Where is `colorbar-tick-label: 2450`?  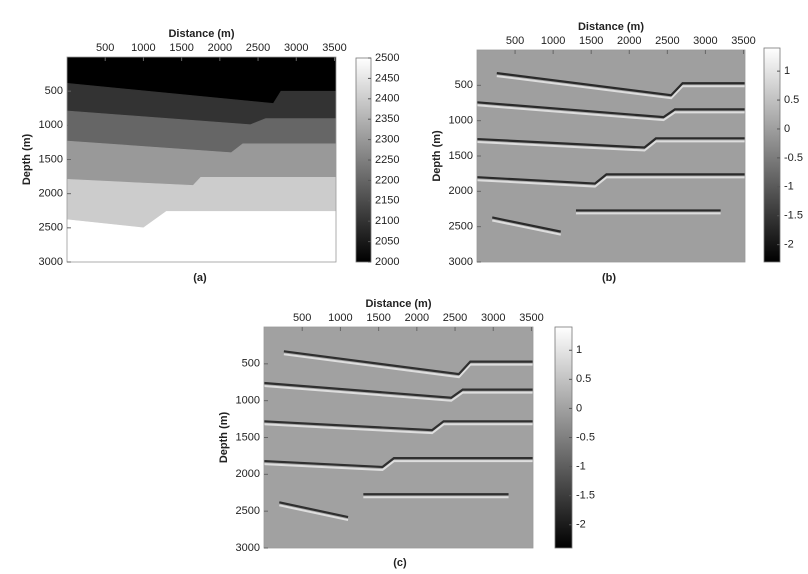
colorbar-tick-label: 2450 is located at coordinates (387, 78).